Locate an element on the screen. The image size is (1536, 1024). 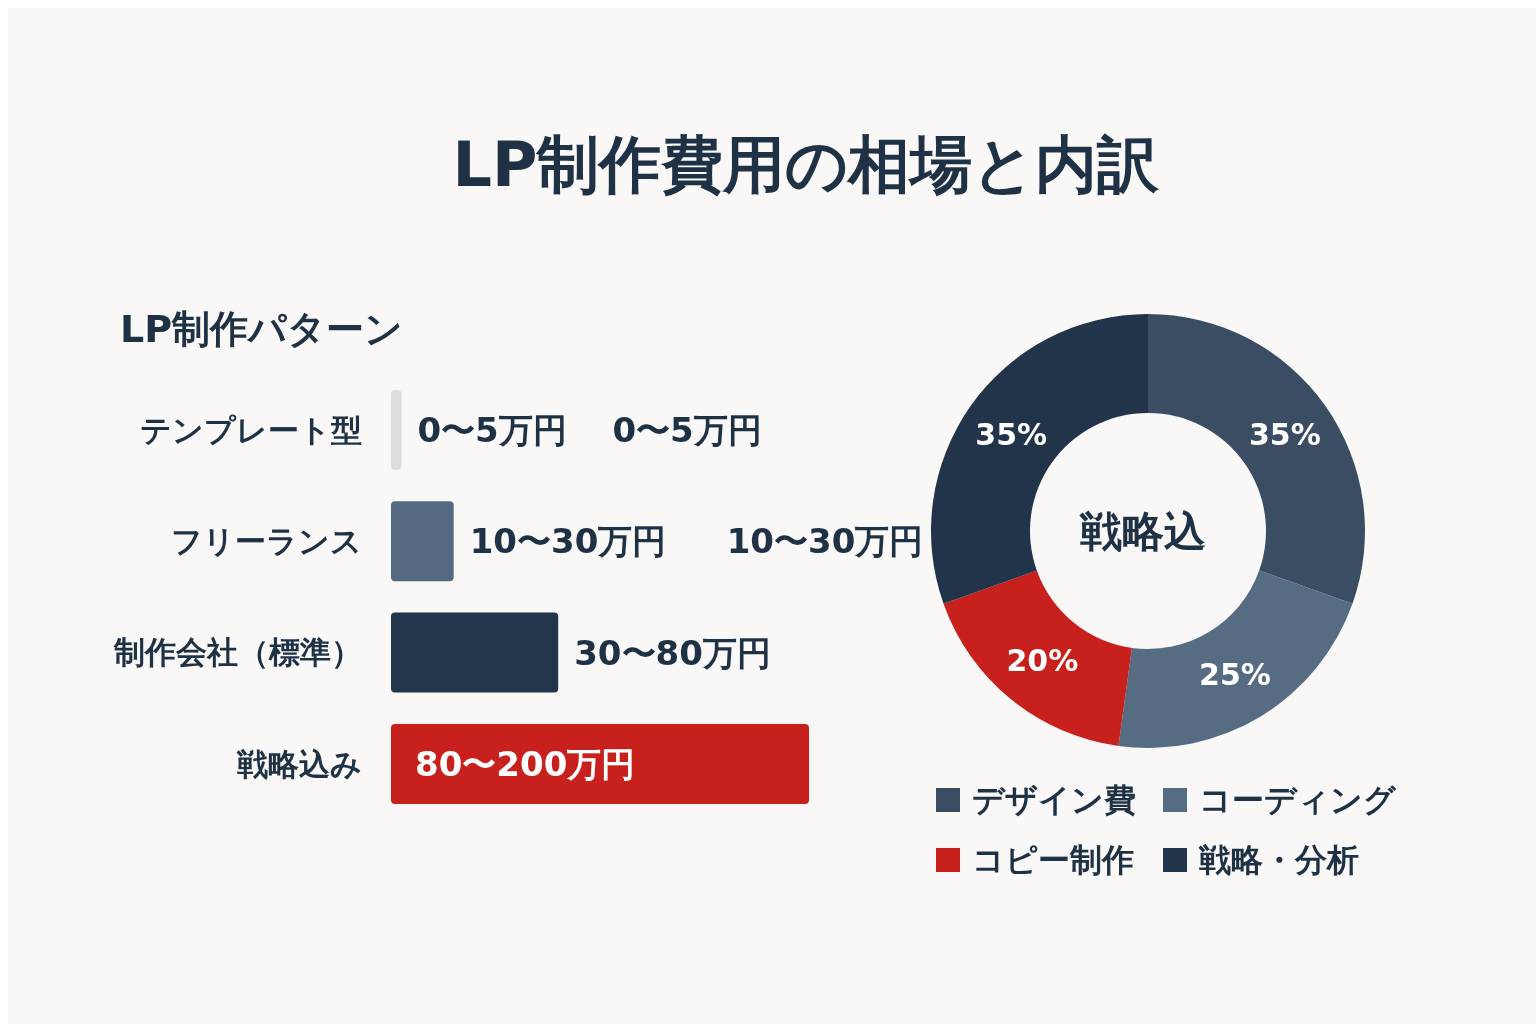
y-tick-label: 戦略込み is located at coordinates (299, 763).